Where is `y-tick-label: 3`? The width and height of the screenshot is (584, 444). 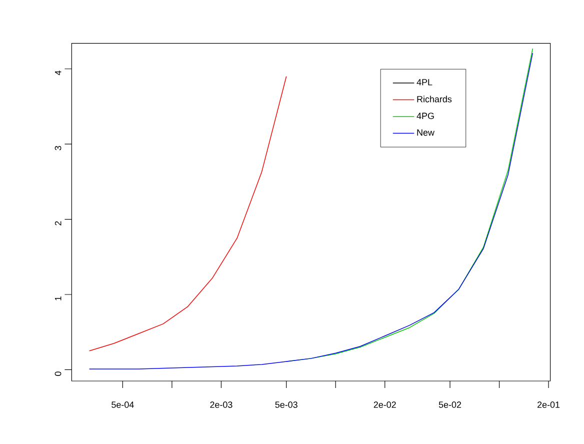 y-tick-label: 3 is located at coordinates (58, 148).